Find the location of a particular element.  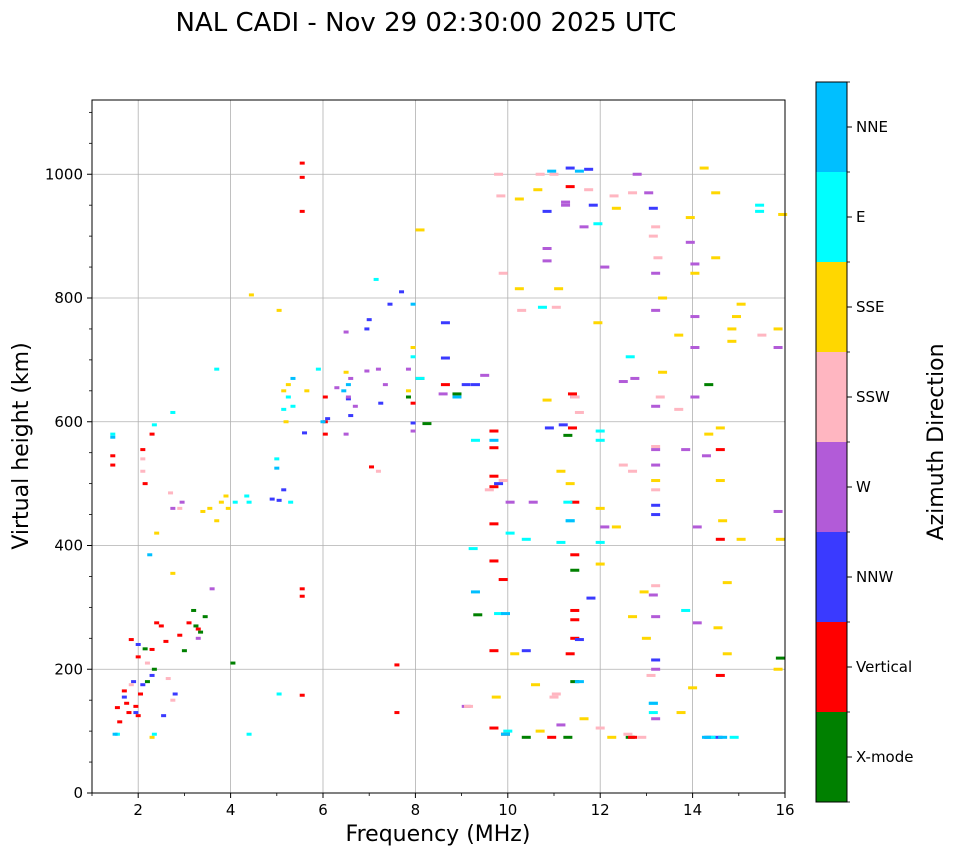

colorbar-tick-label: Vertical is located at coordinates (884, 667).